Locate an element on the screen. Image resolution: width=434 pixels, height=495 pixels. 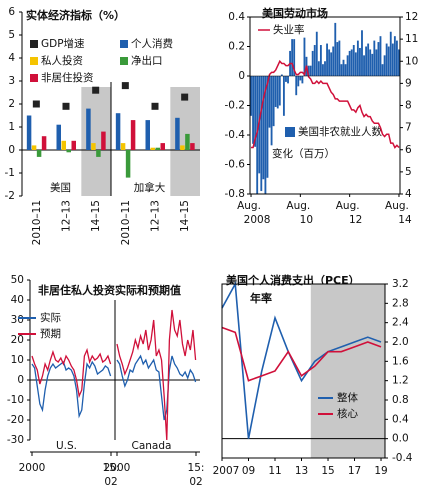
y-tick-label: 1 is located at coordinates (11, 127).